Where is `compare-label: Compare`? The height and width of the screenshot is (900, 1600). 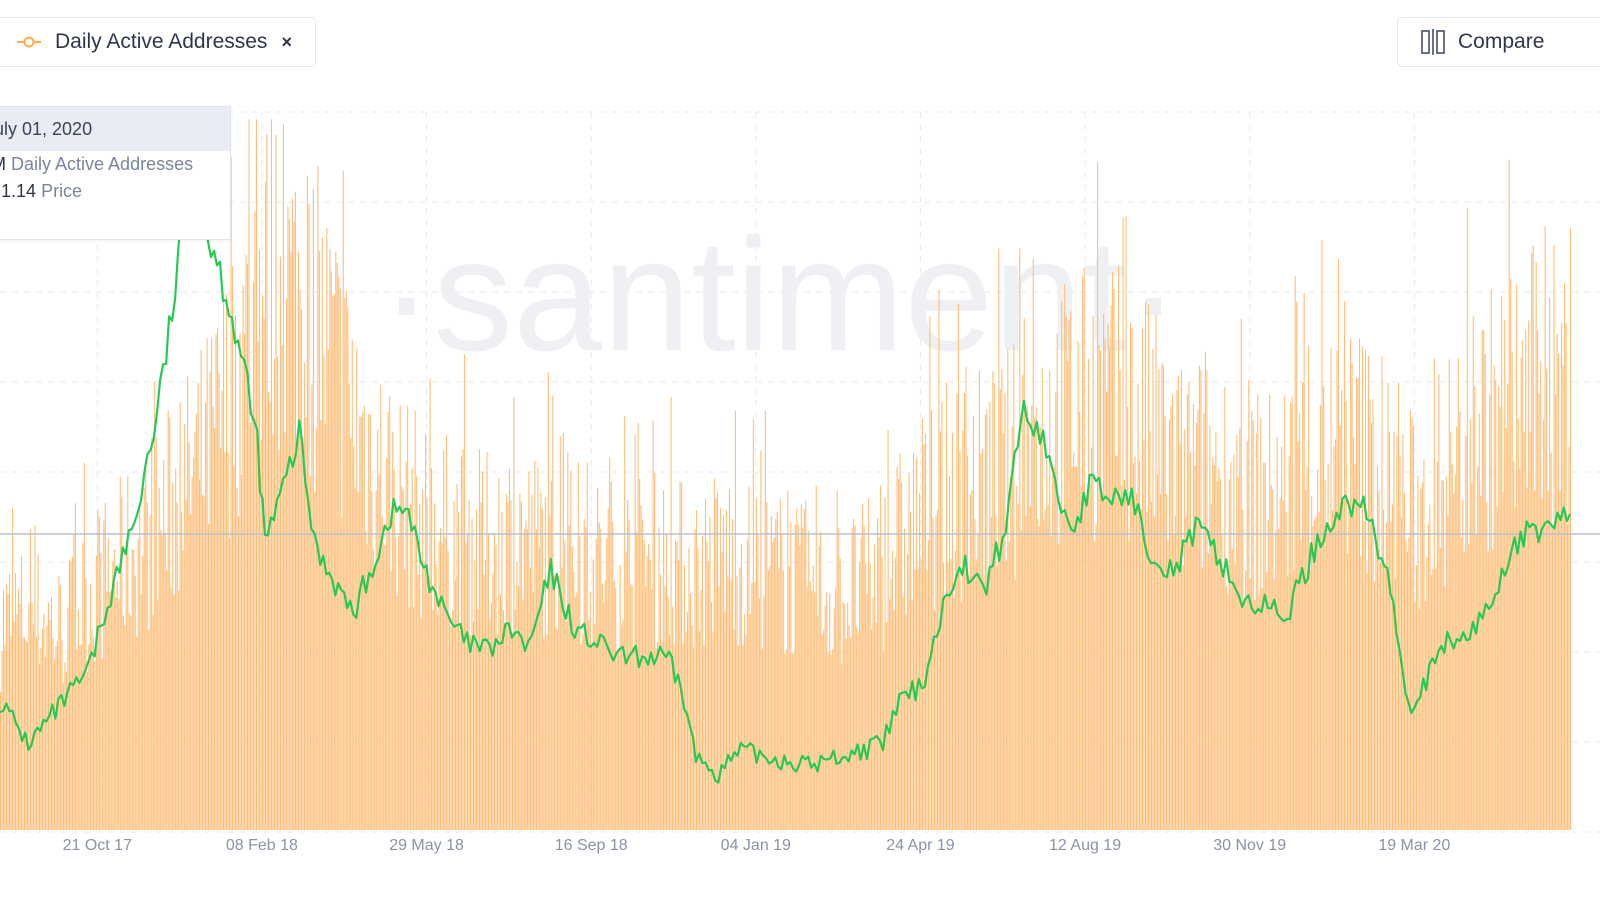 compare-label: Compare is located at coordinates (1501, 41).